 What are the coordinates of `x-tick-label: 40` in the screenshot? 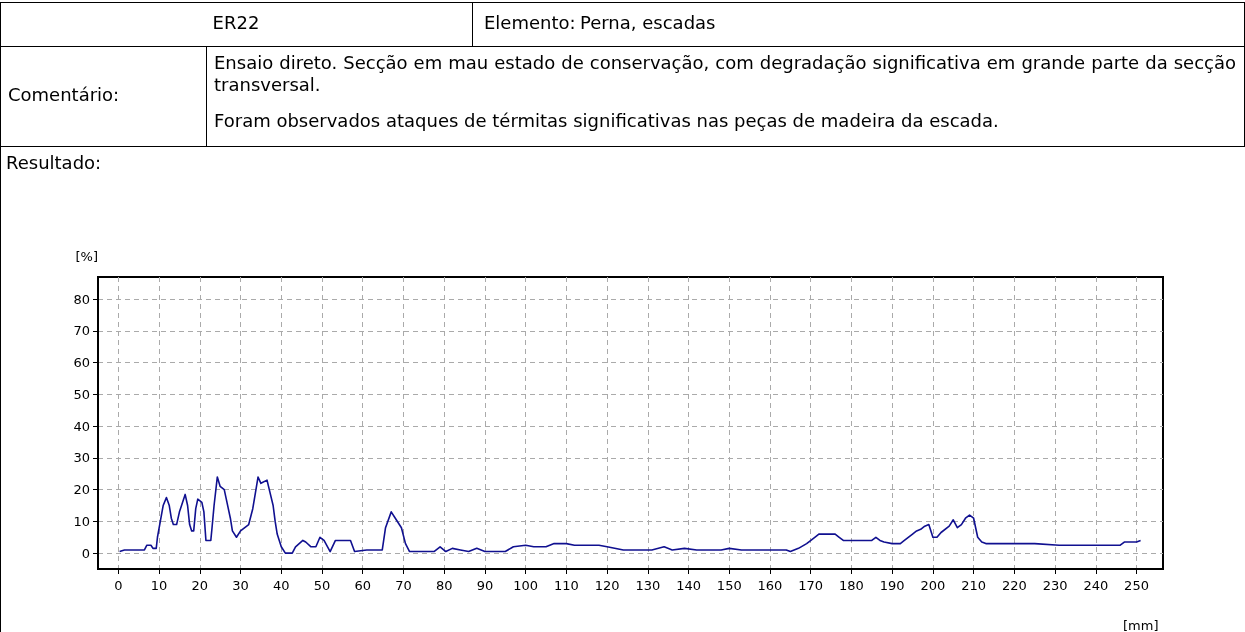 It's located at (281, 585).